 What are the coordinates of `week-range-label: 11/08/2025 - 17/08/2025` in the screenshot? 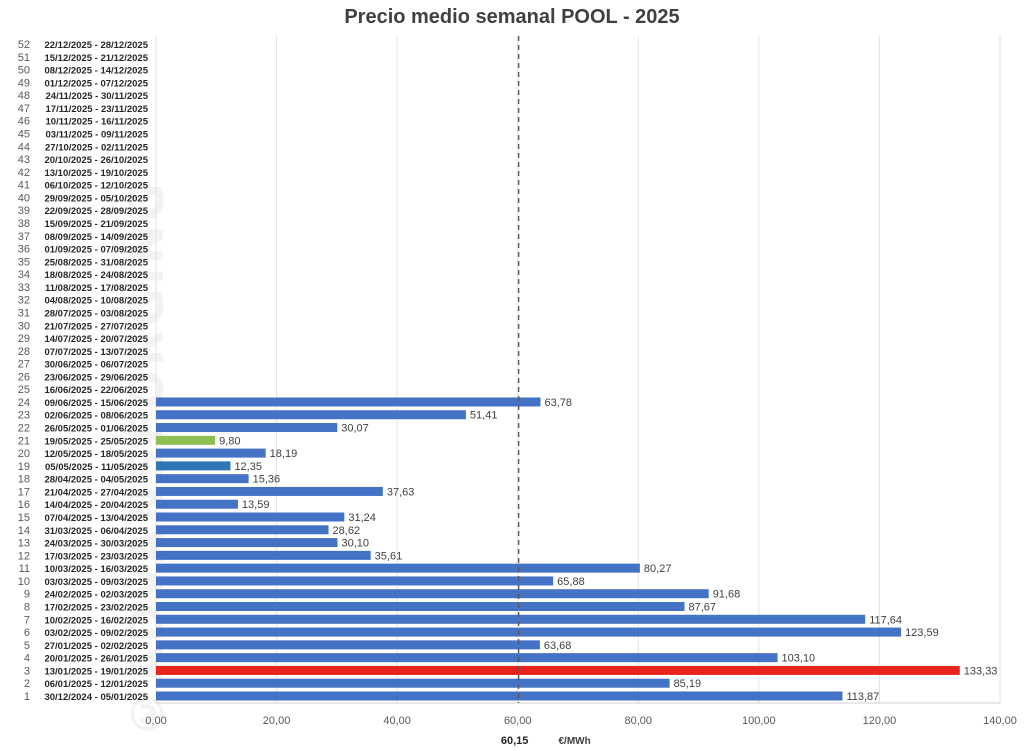 It's located at (97, 288).